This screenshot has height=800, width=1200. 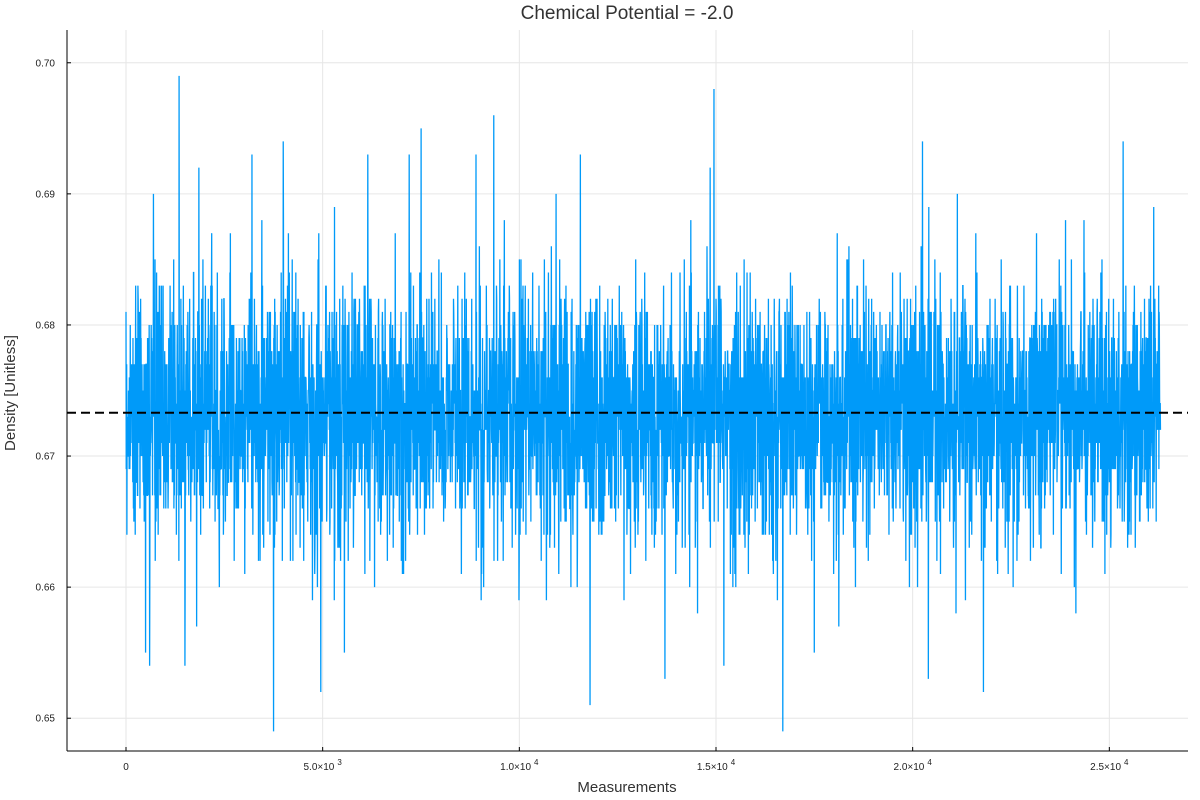 What do you see at coordinates (46, 325) in the screenshot?
I see `y-tick-label-3: 0.68` at bounding box center [46, 325].